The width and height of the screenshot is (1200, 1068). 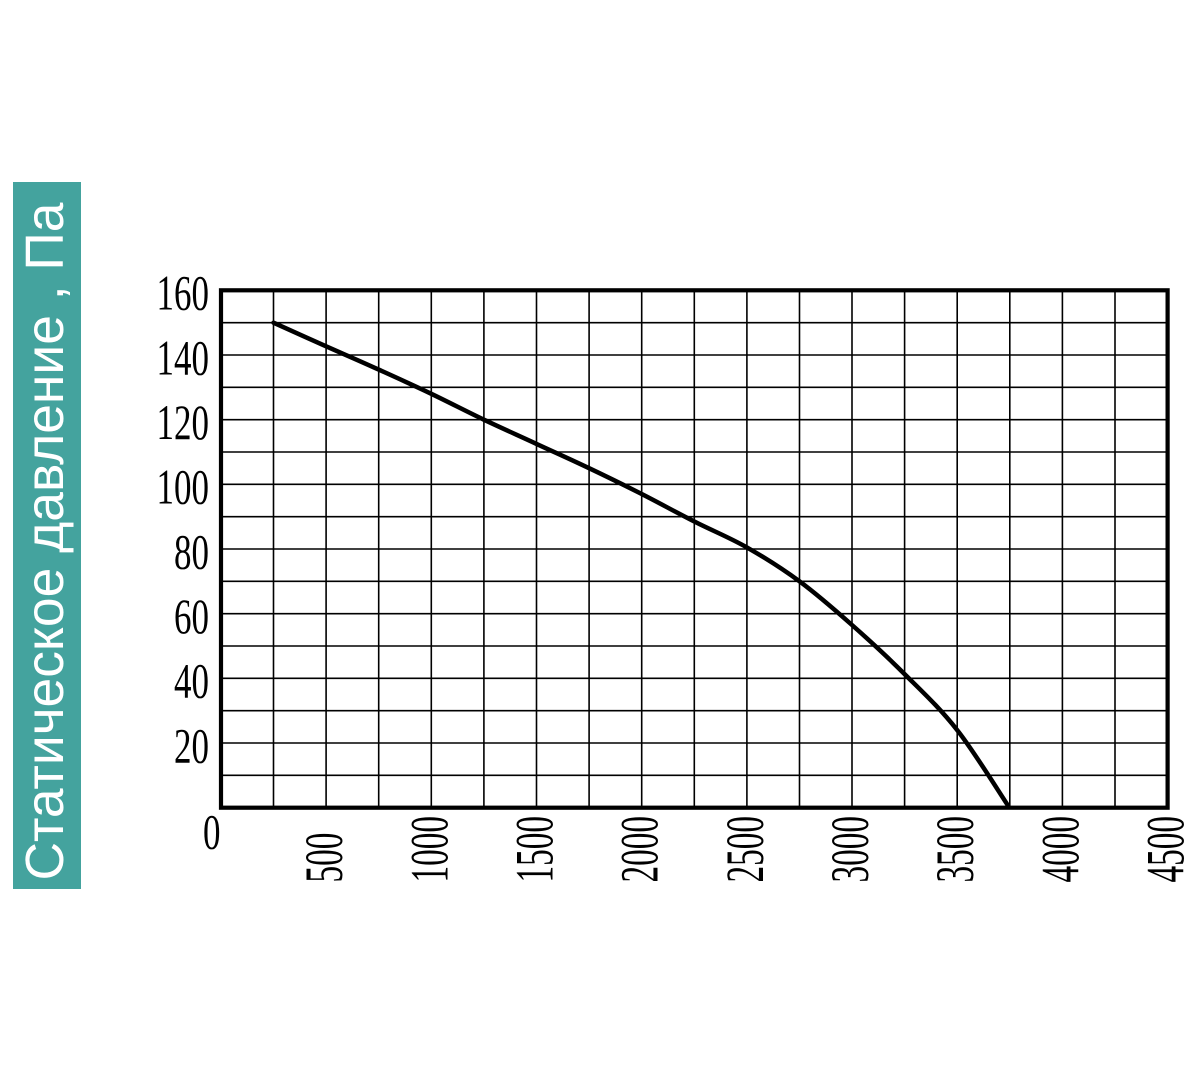 I want to click on svg-text: 40, so click(x=191, y=682).